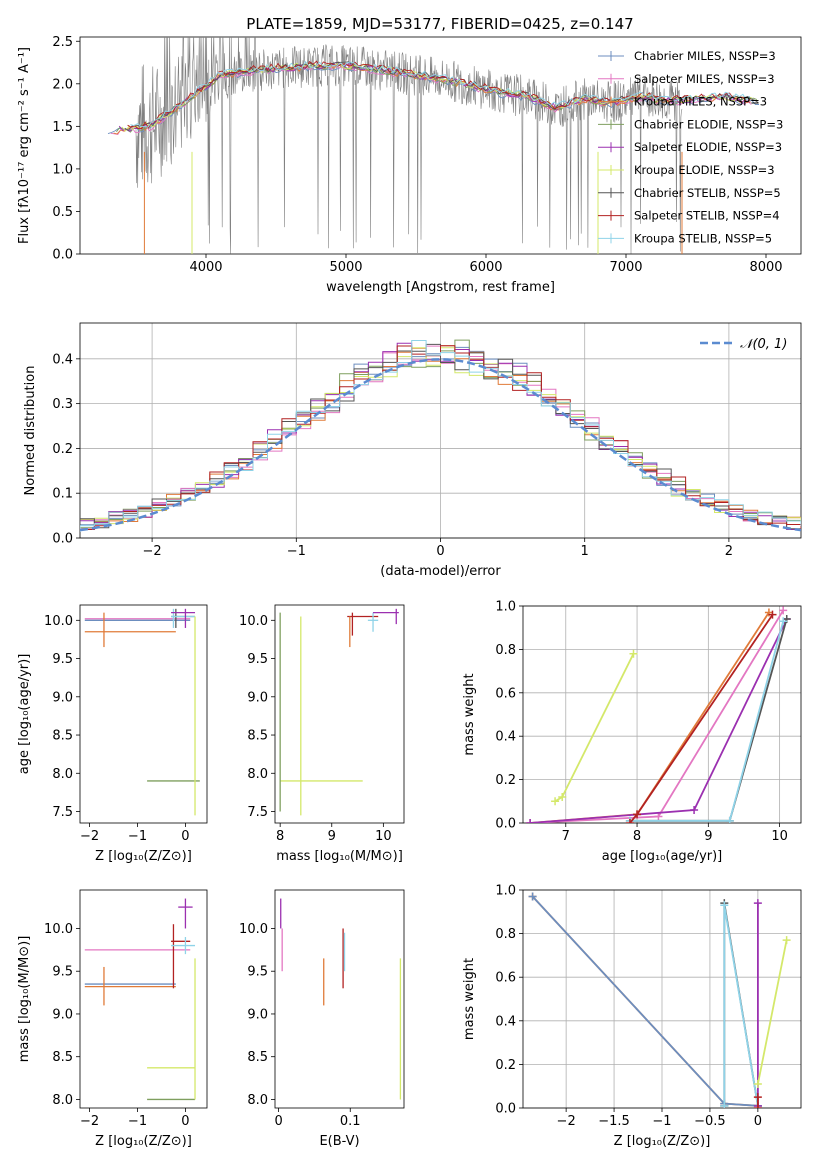 The width and height of the screenshot is (819, 1170). I want to click on x-tick-label: 1, so click(585, 551).